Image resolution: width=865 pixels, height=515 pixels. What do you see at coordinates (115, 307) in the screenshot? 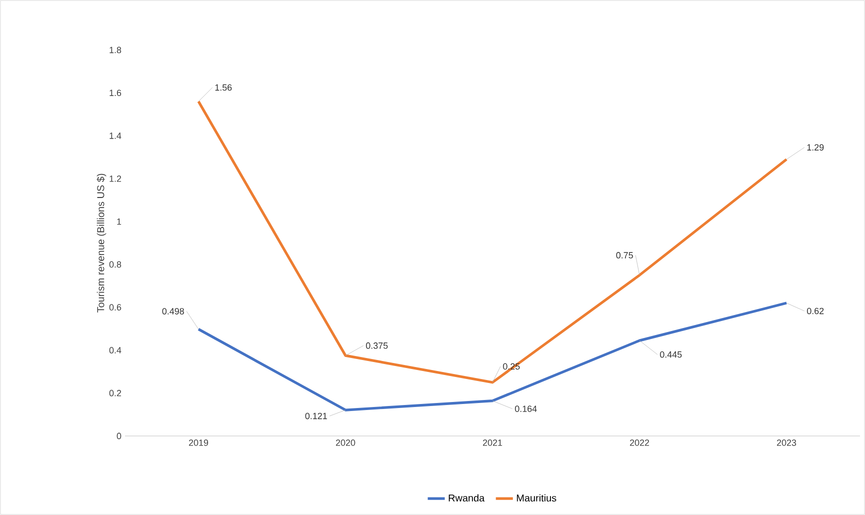
I see `y-tick-label: 0.6` at bounding box center [115, 307].